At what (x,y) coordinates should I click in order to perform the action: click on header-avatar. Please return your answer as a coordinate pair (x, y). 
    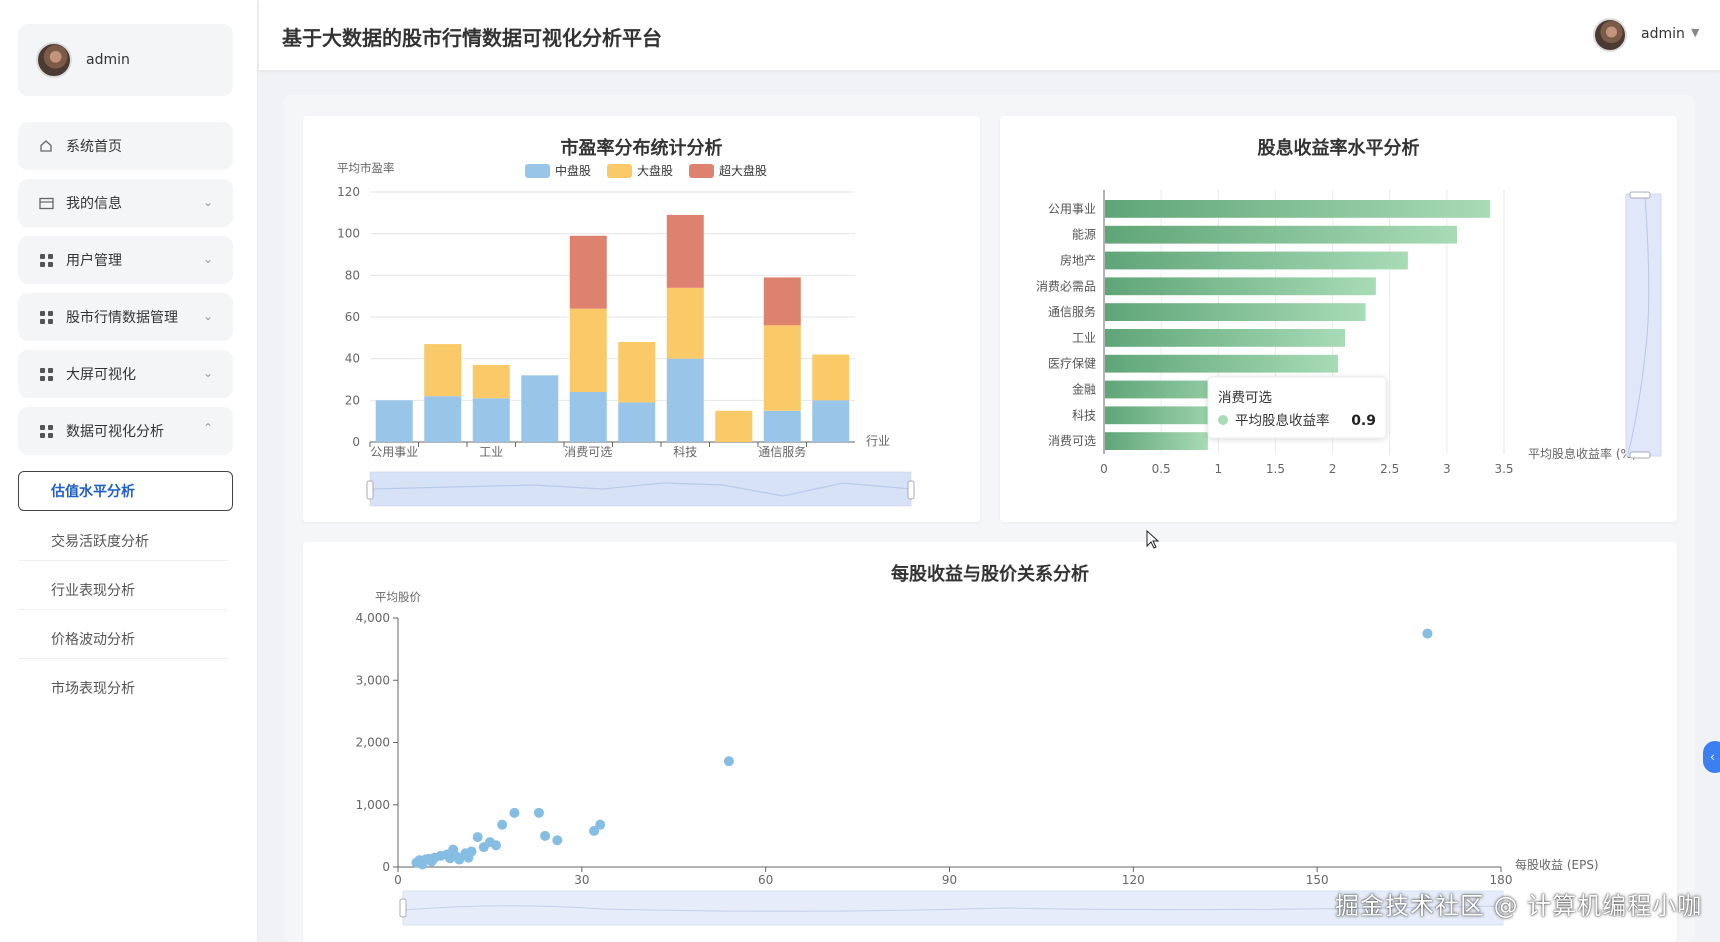
    Looking at the image, I should click on (1610, 35).